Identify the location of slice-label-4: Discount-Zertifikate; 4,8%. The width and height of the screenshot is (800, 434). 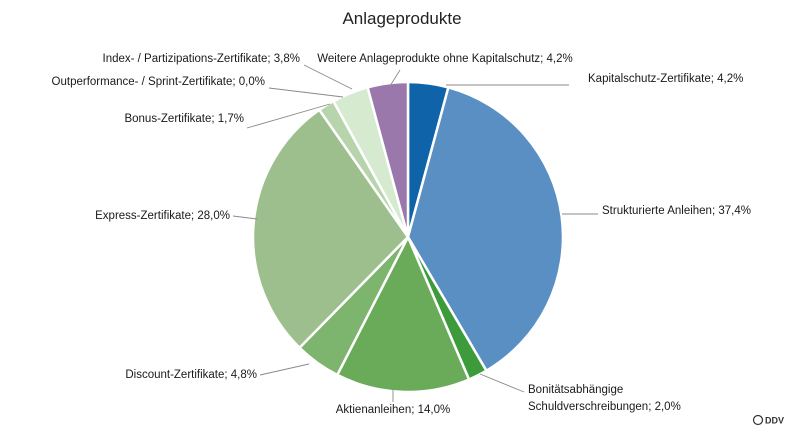
(191, 375).